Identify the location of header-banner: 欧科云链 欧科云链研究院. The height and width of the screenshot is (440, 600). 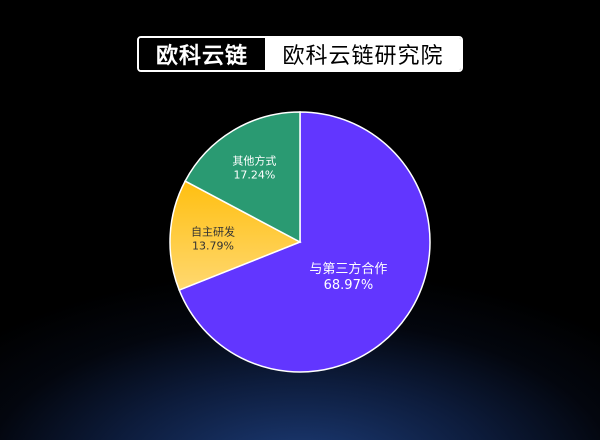
(300, 54).